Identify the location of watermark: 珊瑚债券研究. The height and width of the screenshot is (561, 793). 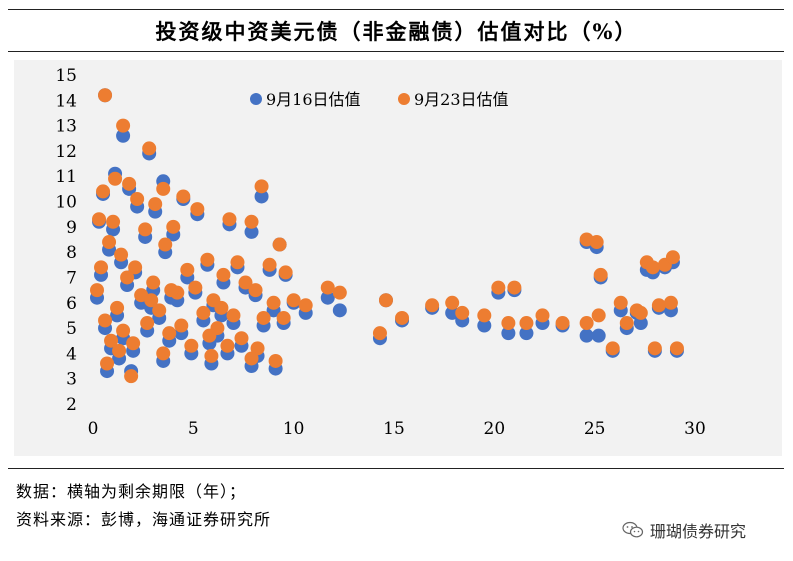
(684, 530).